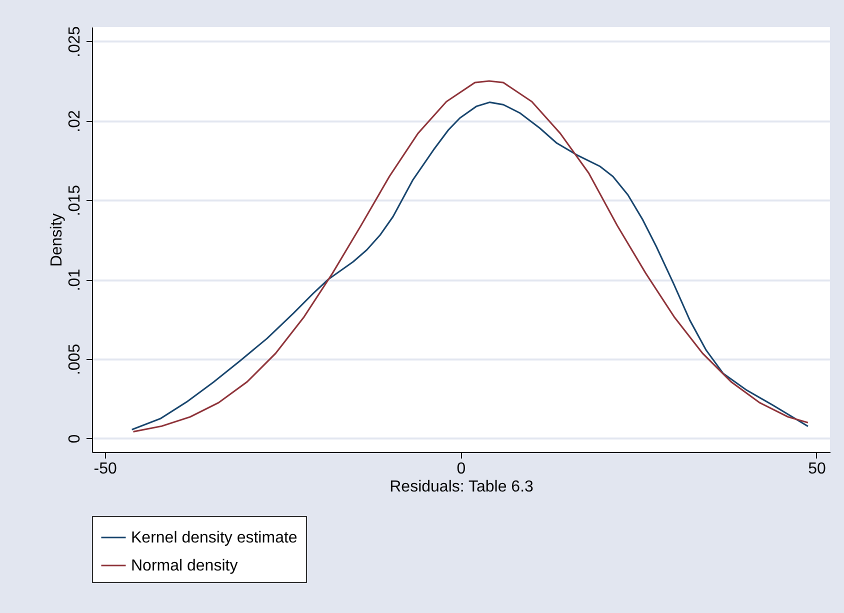 The height and width of the screenshot is (613, 844). I want to click on y-tick-label: .02, so click(75, 121).